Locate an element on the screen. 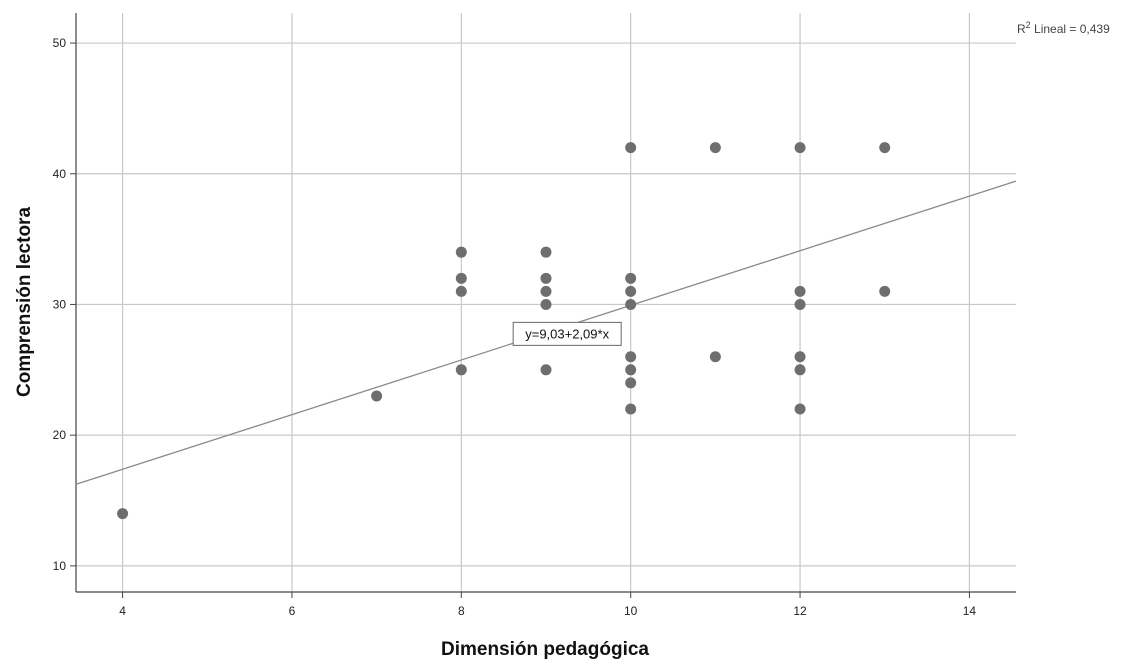 The image size is (1134, 667). x-tick-label: 6 is located at coordinates (292, 611).